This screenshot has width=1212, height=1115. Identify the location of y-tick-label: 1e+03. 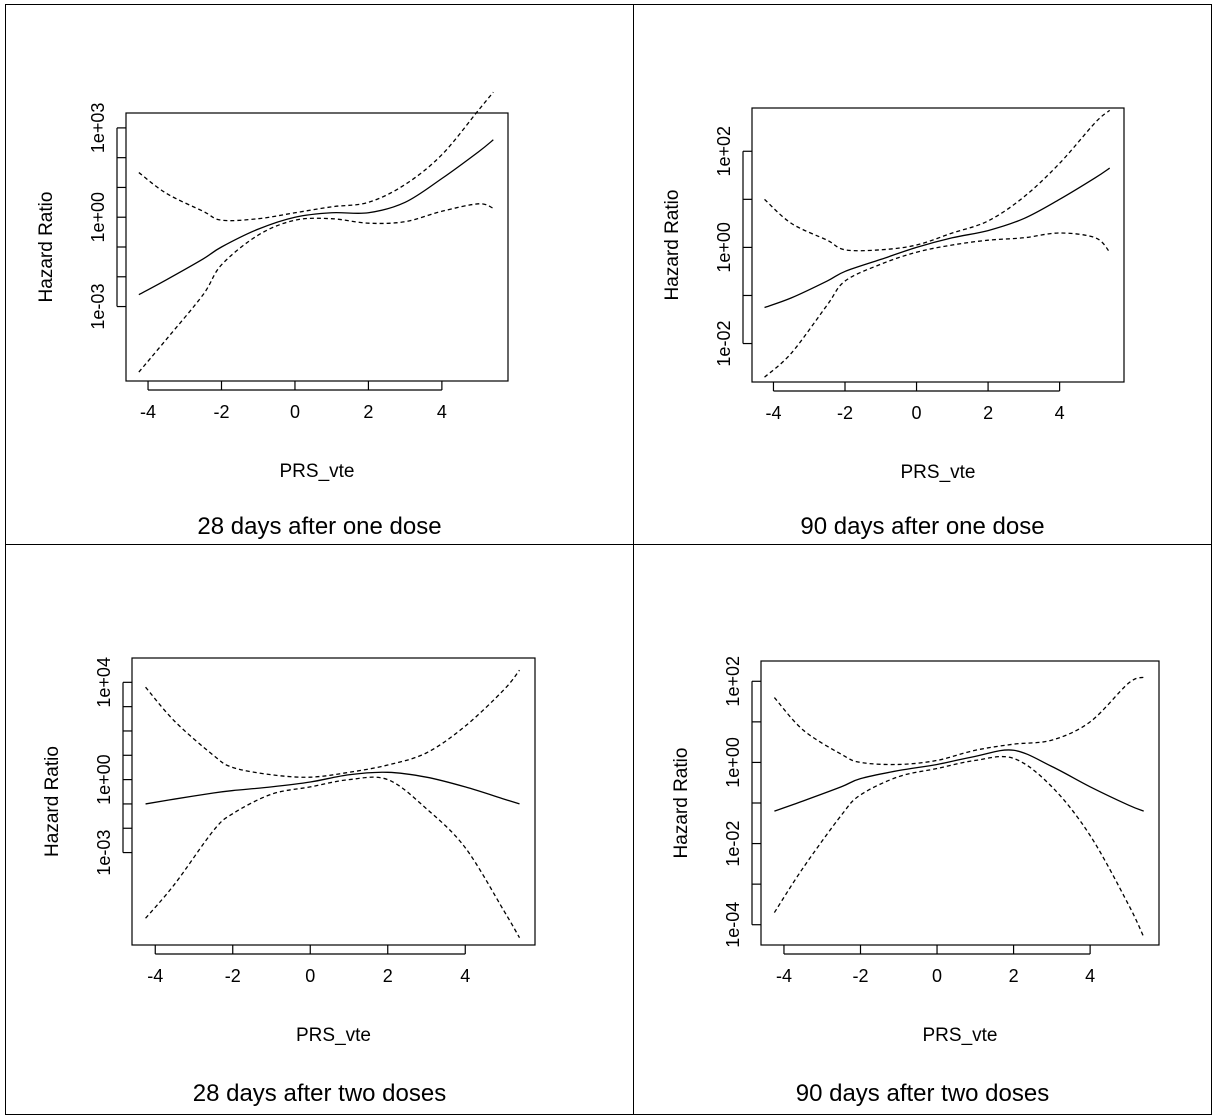
(98, 128).